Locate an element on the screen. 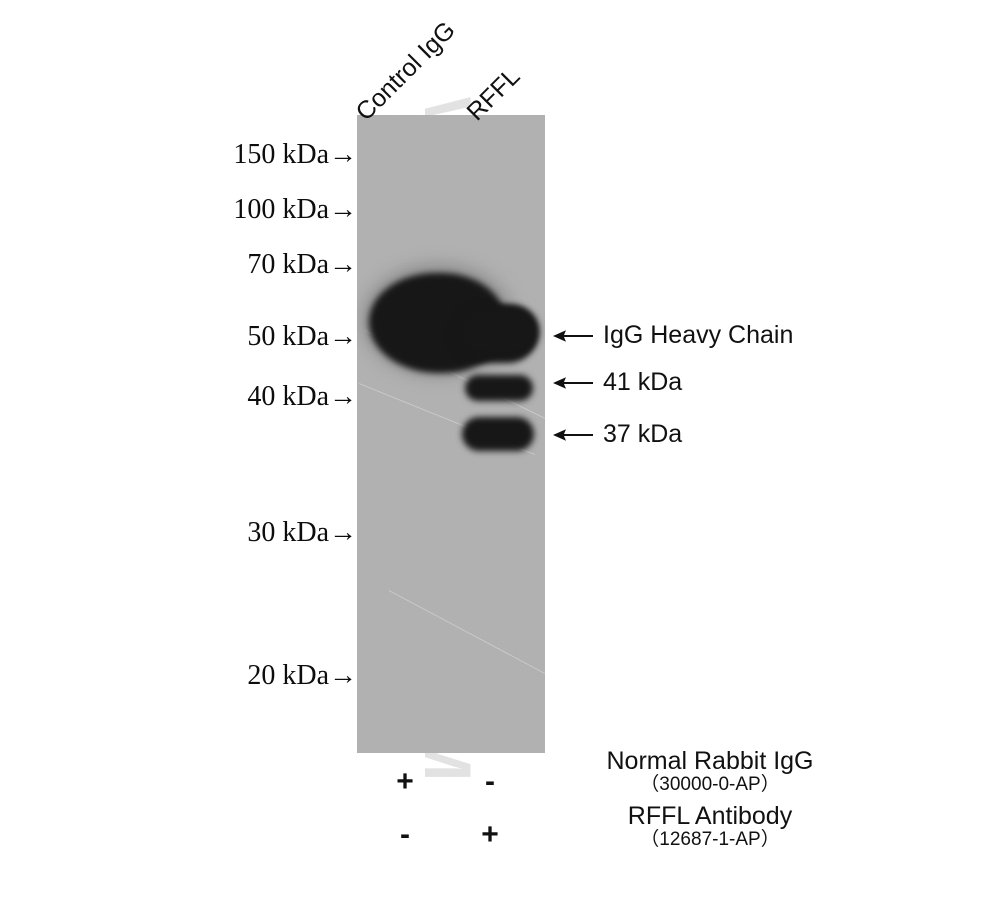 The image size is (1000, 903). annotation-label: IgG Heavy Chain is located at coordinates (698, 335).